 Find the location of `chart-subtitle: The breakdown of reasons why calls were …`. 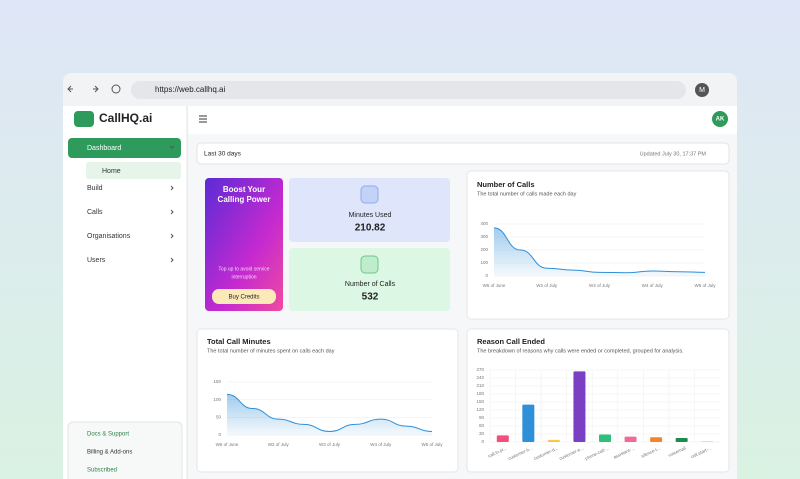

chart-subtitle: The breakdown of reasons why calls were … is located at coordinates (580, 351).